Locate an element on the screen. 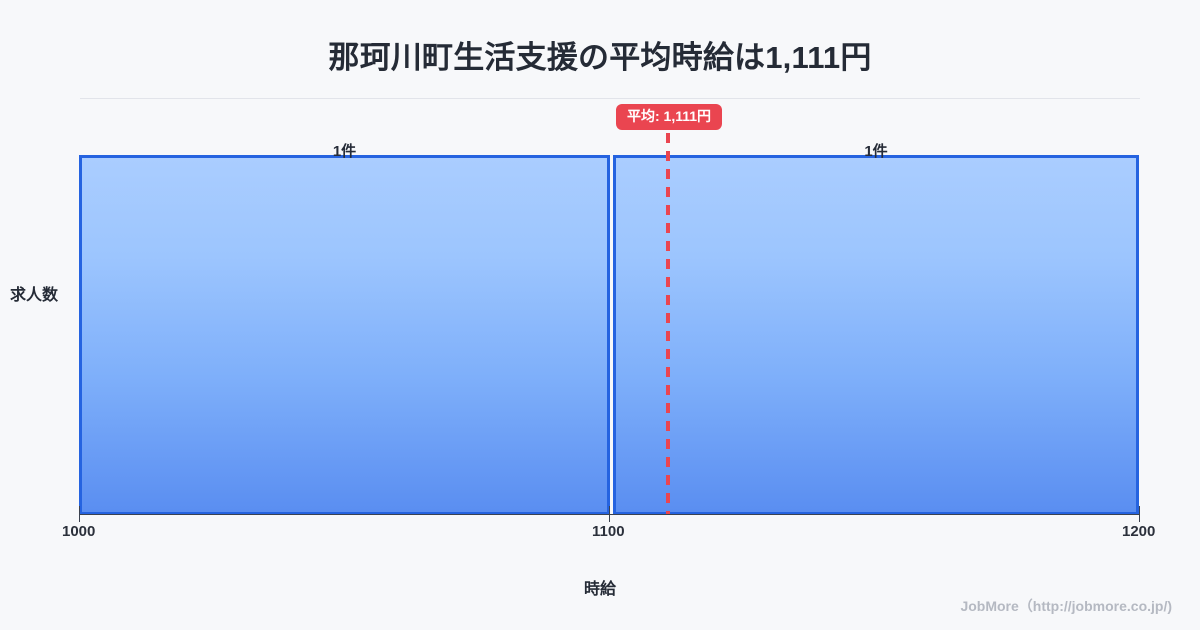 This screenshot has height=630, width=1200. x-axis-title: 時給 is located at coordinates (599, 589).